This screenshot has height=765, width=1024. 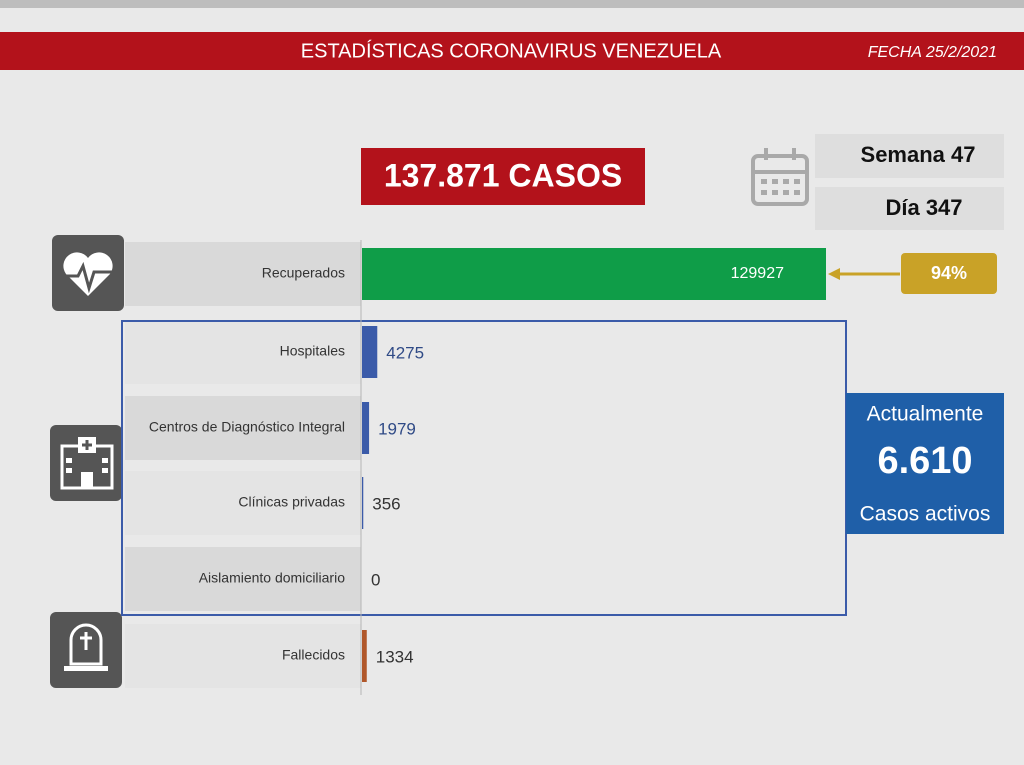 What do you see at coordinates (395, 656) in the screenshot?
I see `value-label: 1334` at bounding box center [395, 656].